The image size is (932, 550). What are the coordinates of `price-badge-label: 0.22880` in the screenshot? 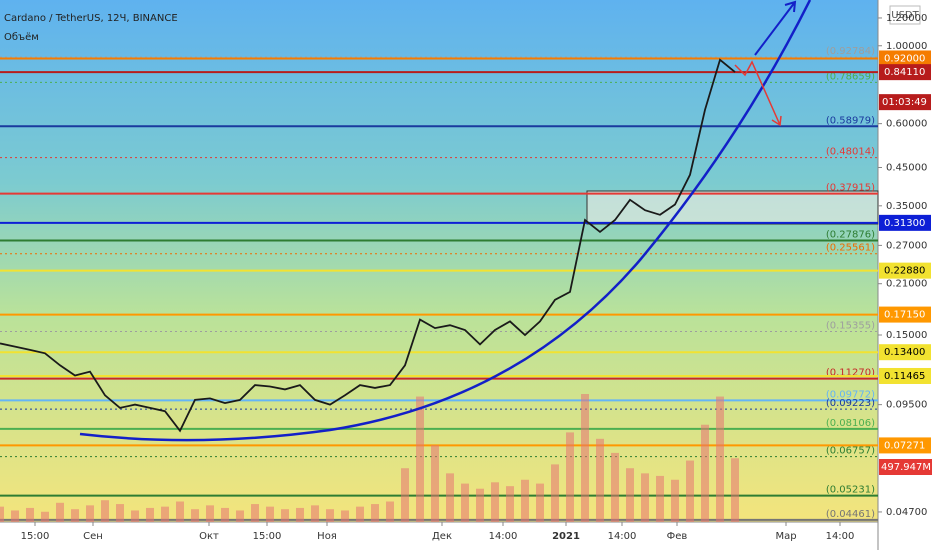 It's located at (904, 271).